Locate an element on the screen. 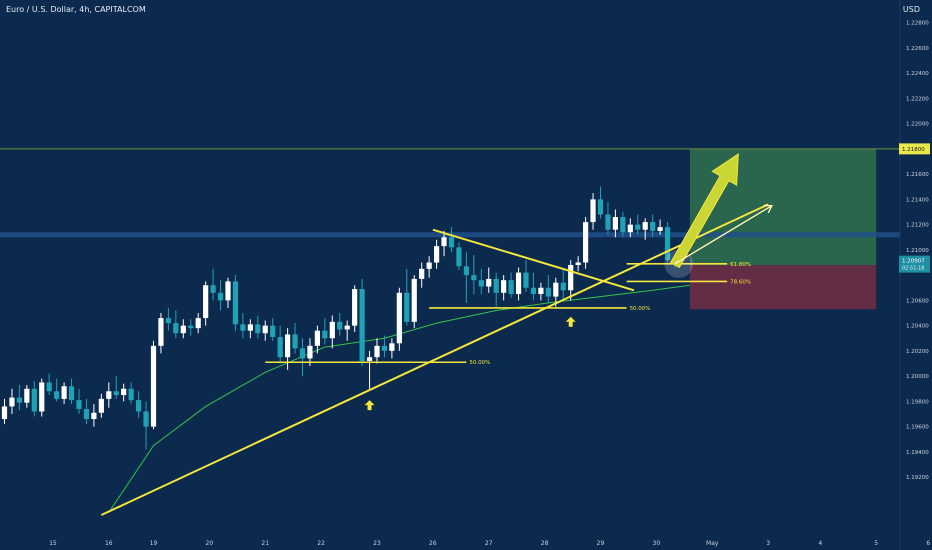 This screenshot has width=932, height=550. candle-countdown-label: 02:51:18 is located at coordinates (913, 269).